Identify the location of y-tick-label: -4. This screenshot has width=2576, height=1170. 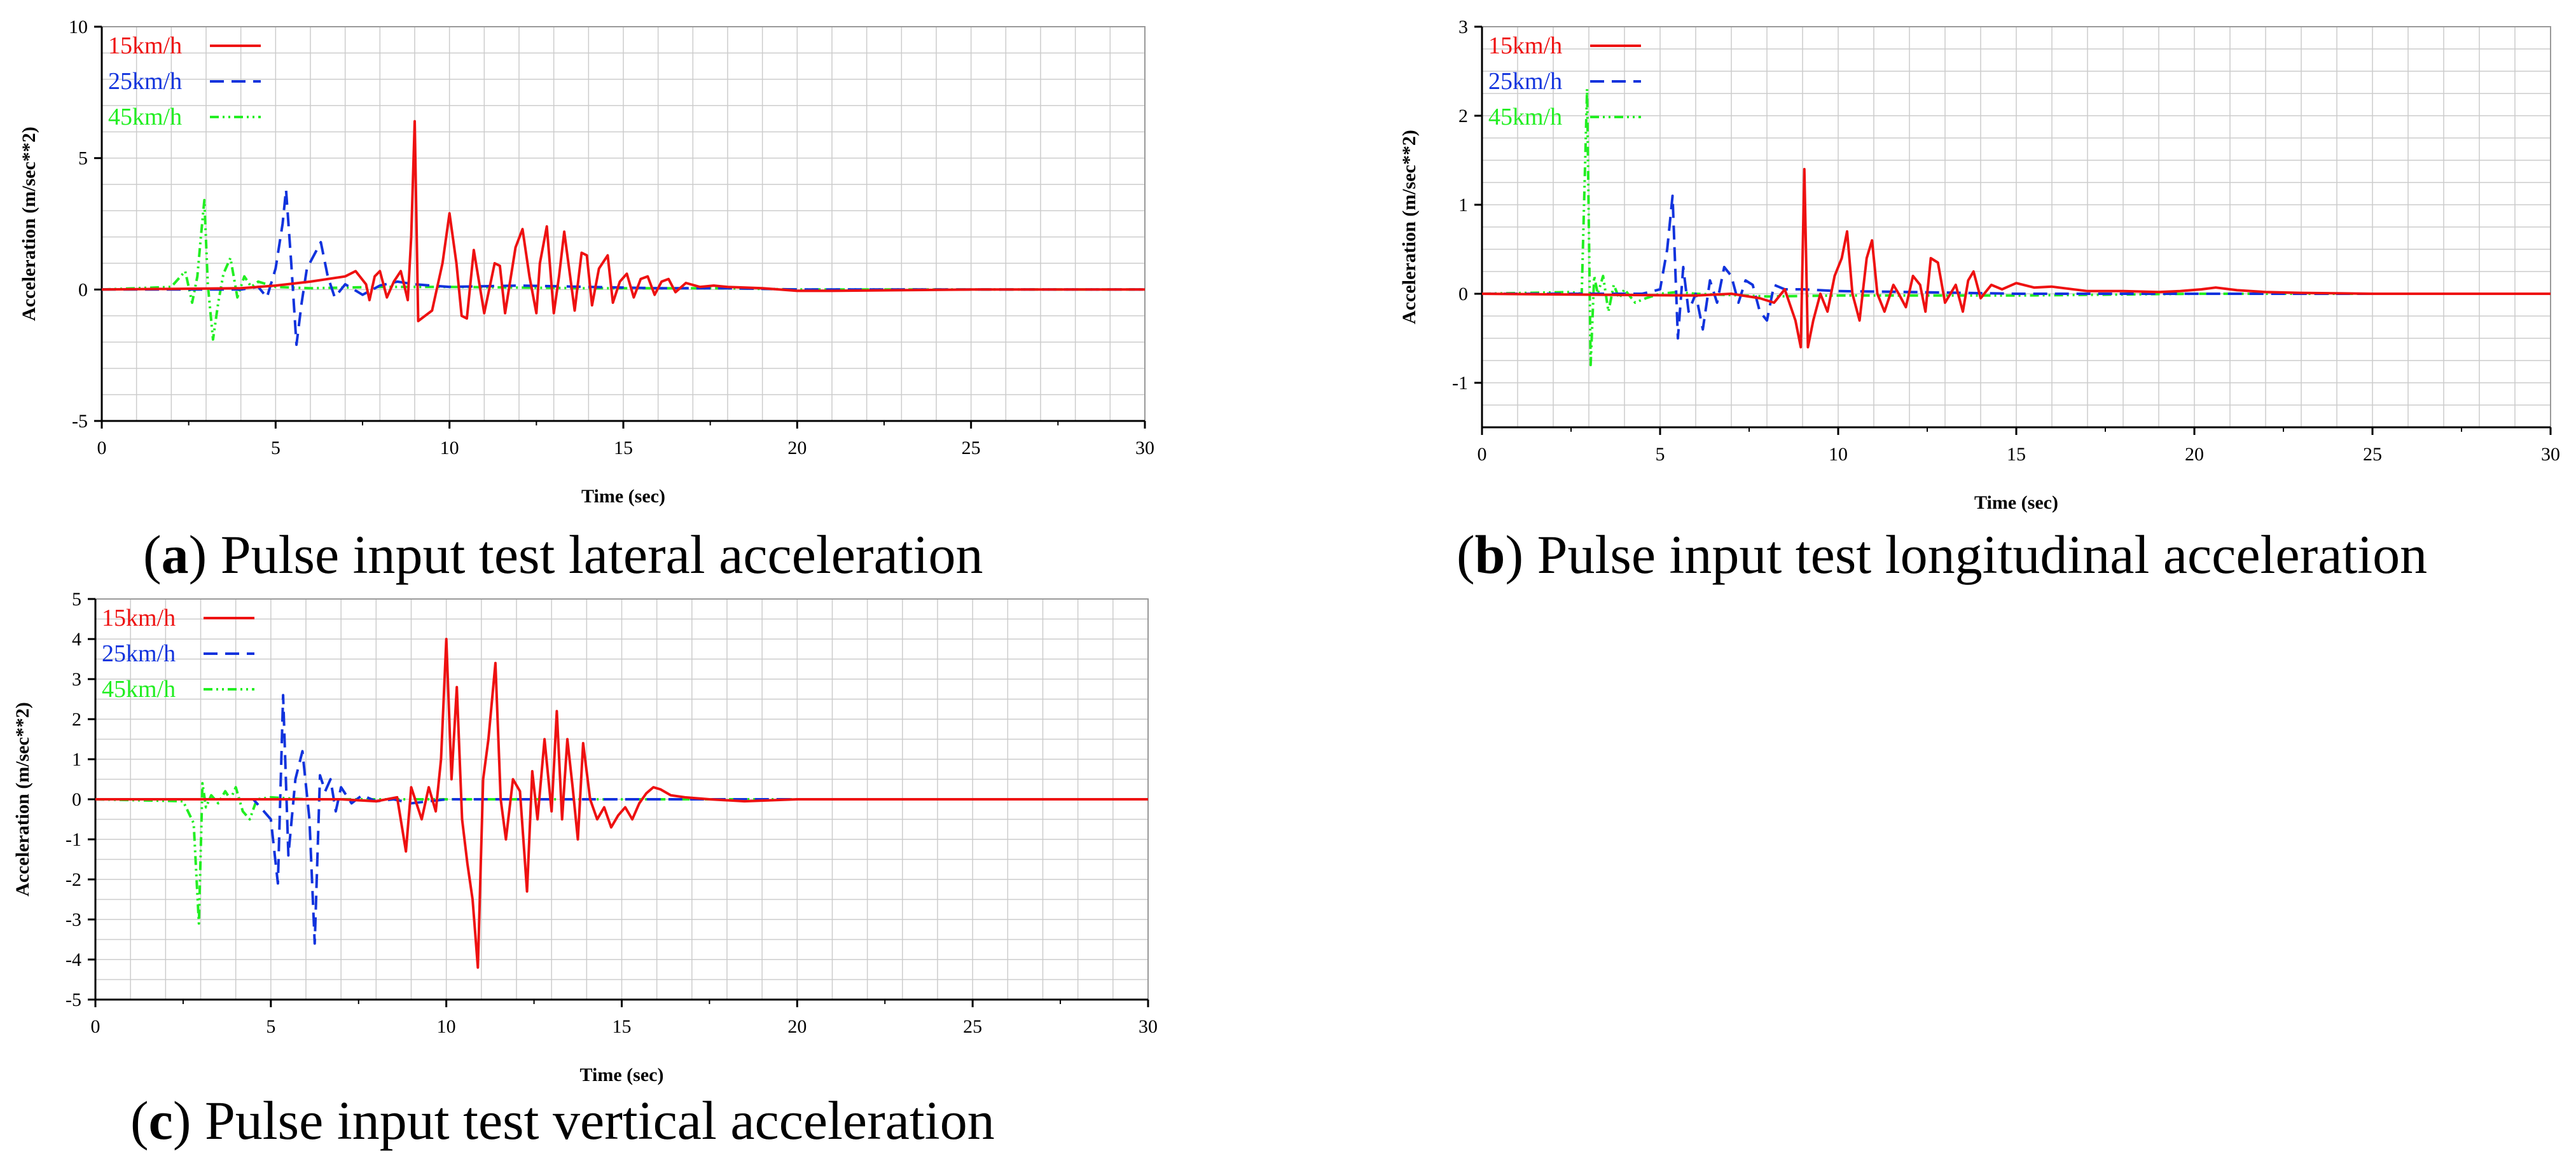
(73, 959).